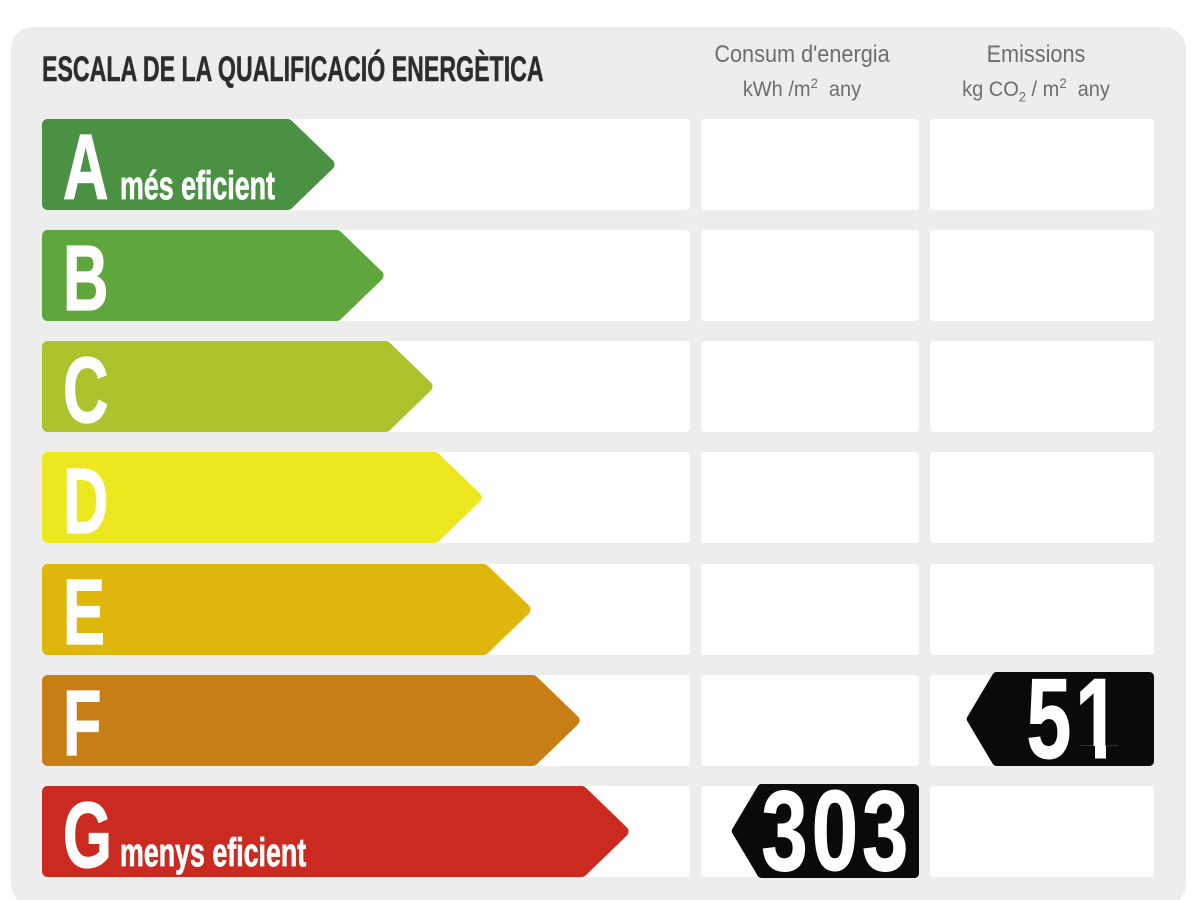 This screenshot has width=1200, height=900. I want to click on column-unit: kWh /m2 any, so click(802, 87).